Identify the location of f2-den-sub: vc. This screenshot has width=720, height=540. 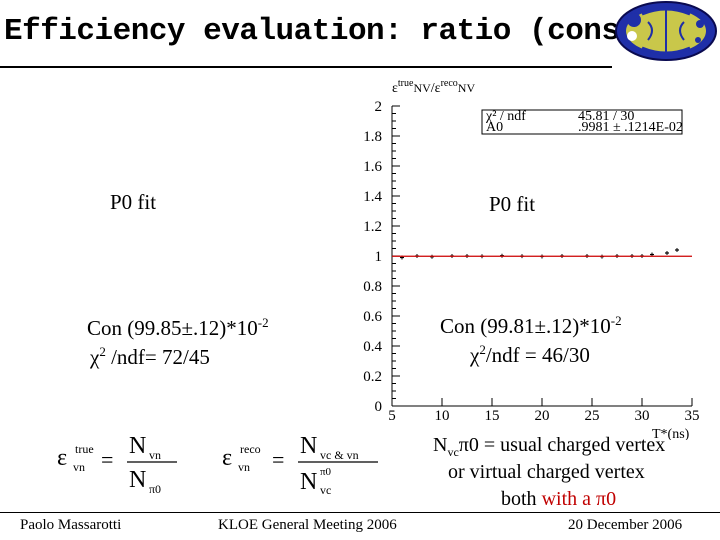
(325, 489).